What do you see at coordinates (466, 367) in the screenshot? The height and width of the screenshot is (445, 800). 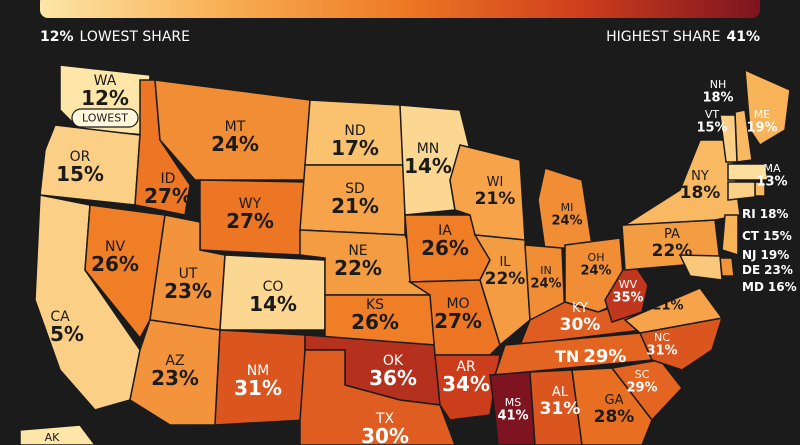 I see `state-abbr: AR` at bounding box center [466, 367].